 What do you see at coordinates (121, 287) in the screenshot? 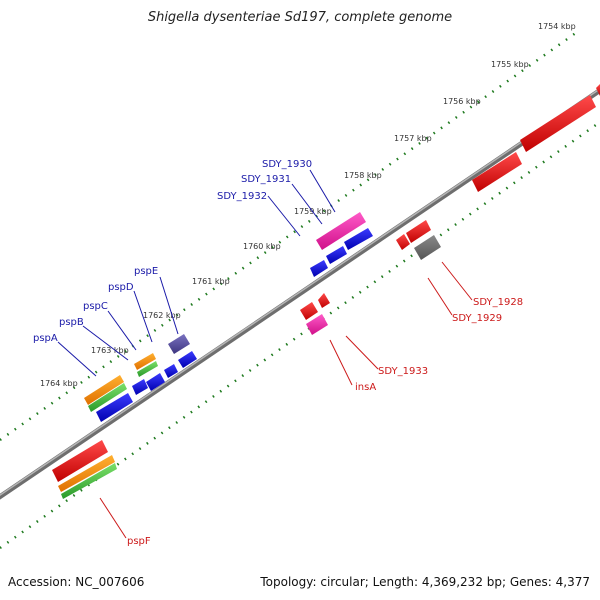
I see `gene-label: pspD` at bounding box center [121, 287].